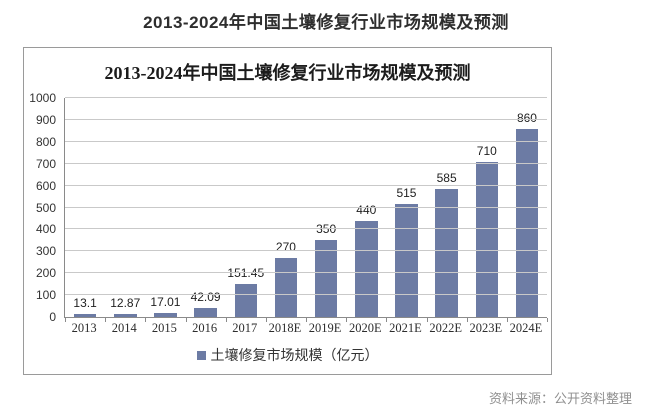  I want to click on y-tick-label: 200, so click(45, 273).